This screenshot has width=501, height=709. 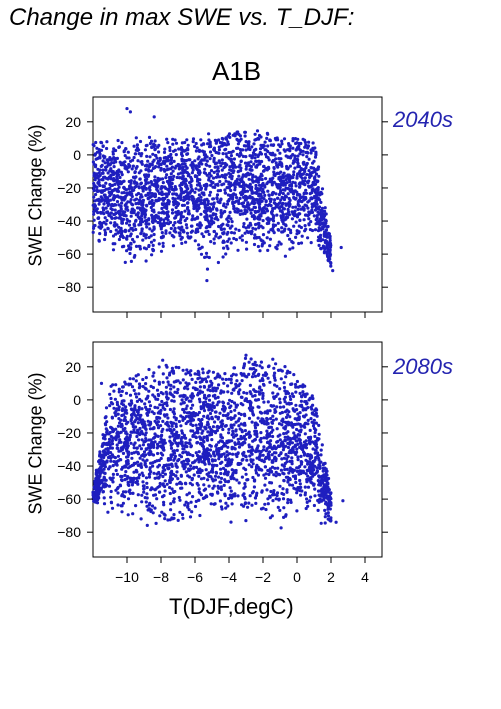 What do you see at coordinates (237, 71) in the screenshot?
I see `scenario-label: A1B` at bounding box center [237, 71].